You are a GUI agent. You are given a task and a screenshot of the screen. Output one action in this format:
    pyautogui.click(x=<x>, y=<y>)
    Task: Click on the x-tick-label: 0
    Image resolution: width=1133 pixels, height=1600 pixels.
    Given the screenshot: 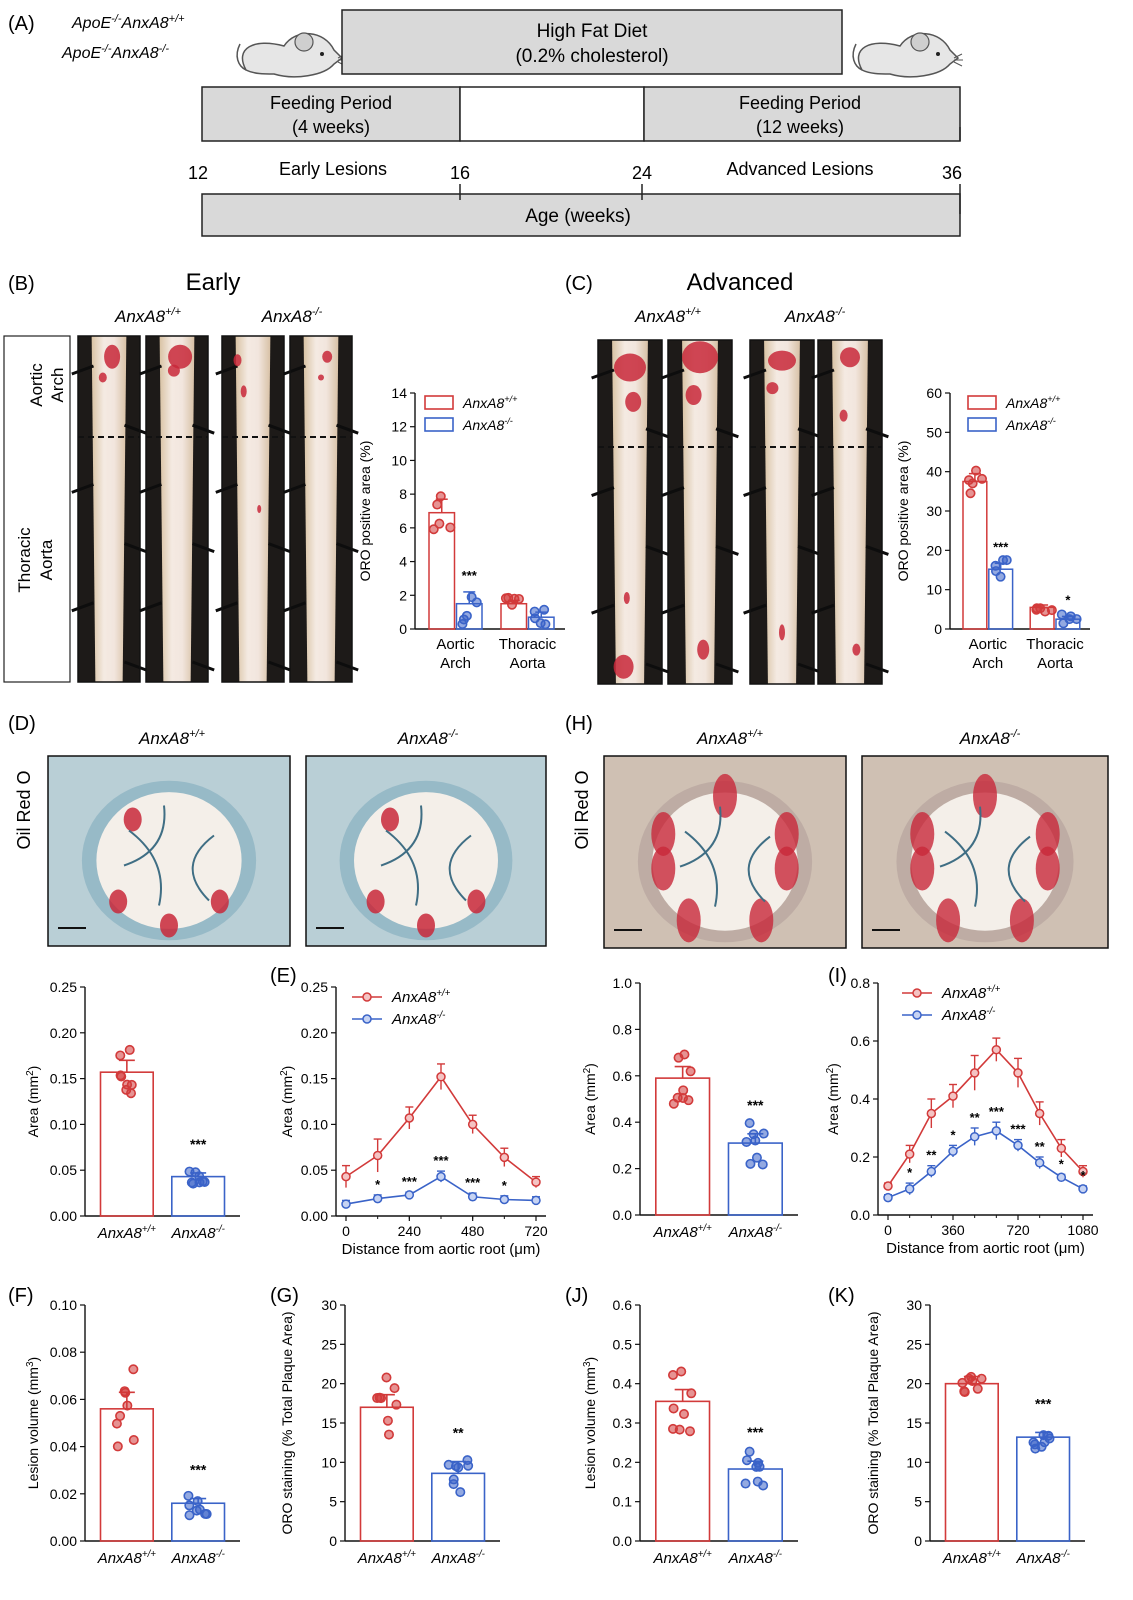 What is the action you would take?
    pyautogui.click(x=346, y=1231)
    